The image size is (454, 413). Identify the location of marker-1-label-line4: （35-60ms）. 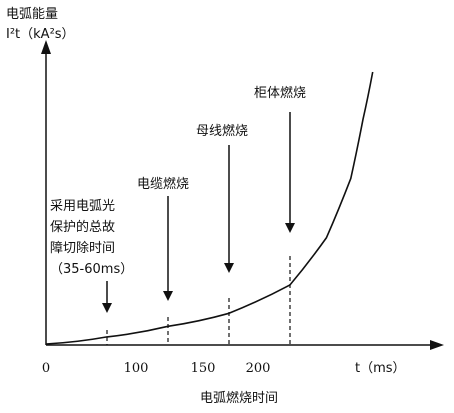
(91, 269).